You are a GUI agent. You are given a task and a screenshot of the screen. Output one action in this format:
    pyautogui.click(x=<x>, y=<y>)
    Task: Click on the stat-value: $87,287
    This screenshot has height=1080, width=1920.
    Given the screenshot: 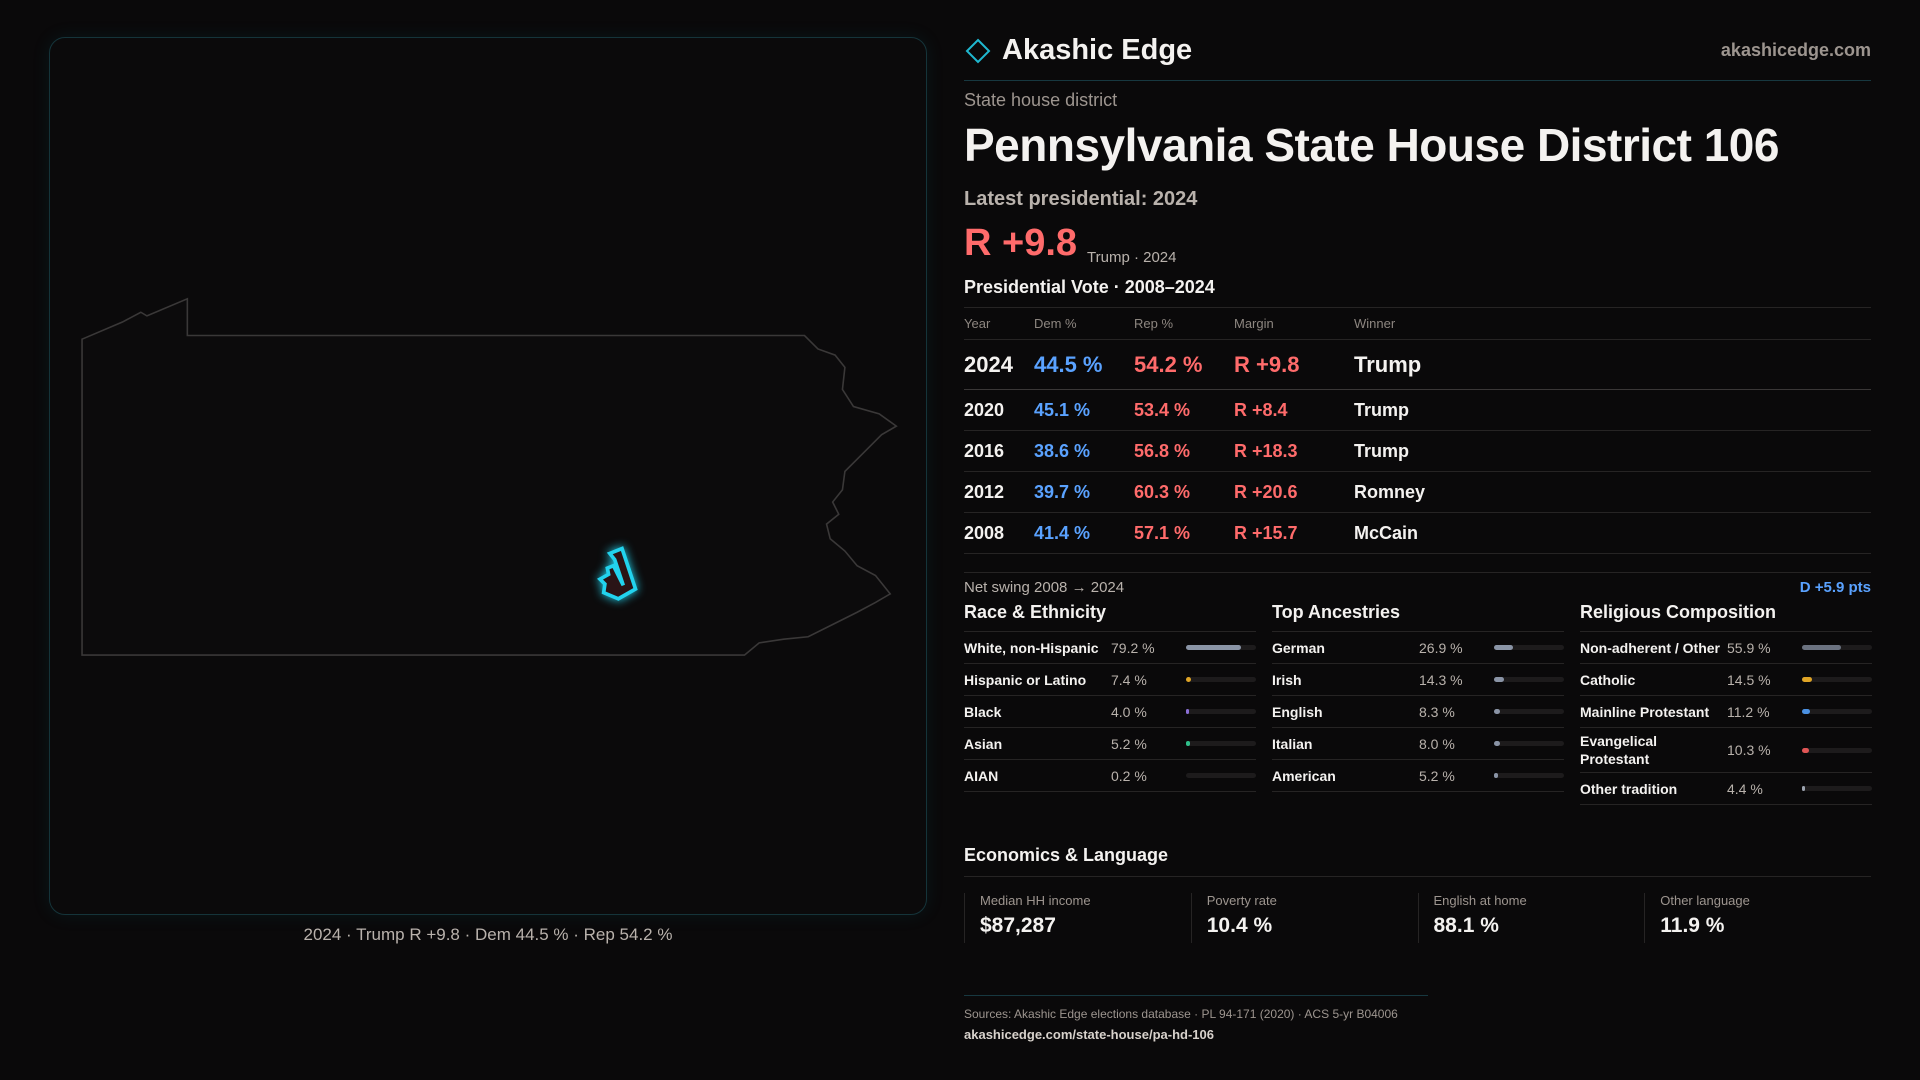 What is the action you would take?
    pyautogui.click(x=1018, y=925)
    